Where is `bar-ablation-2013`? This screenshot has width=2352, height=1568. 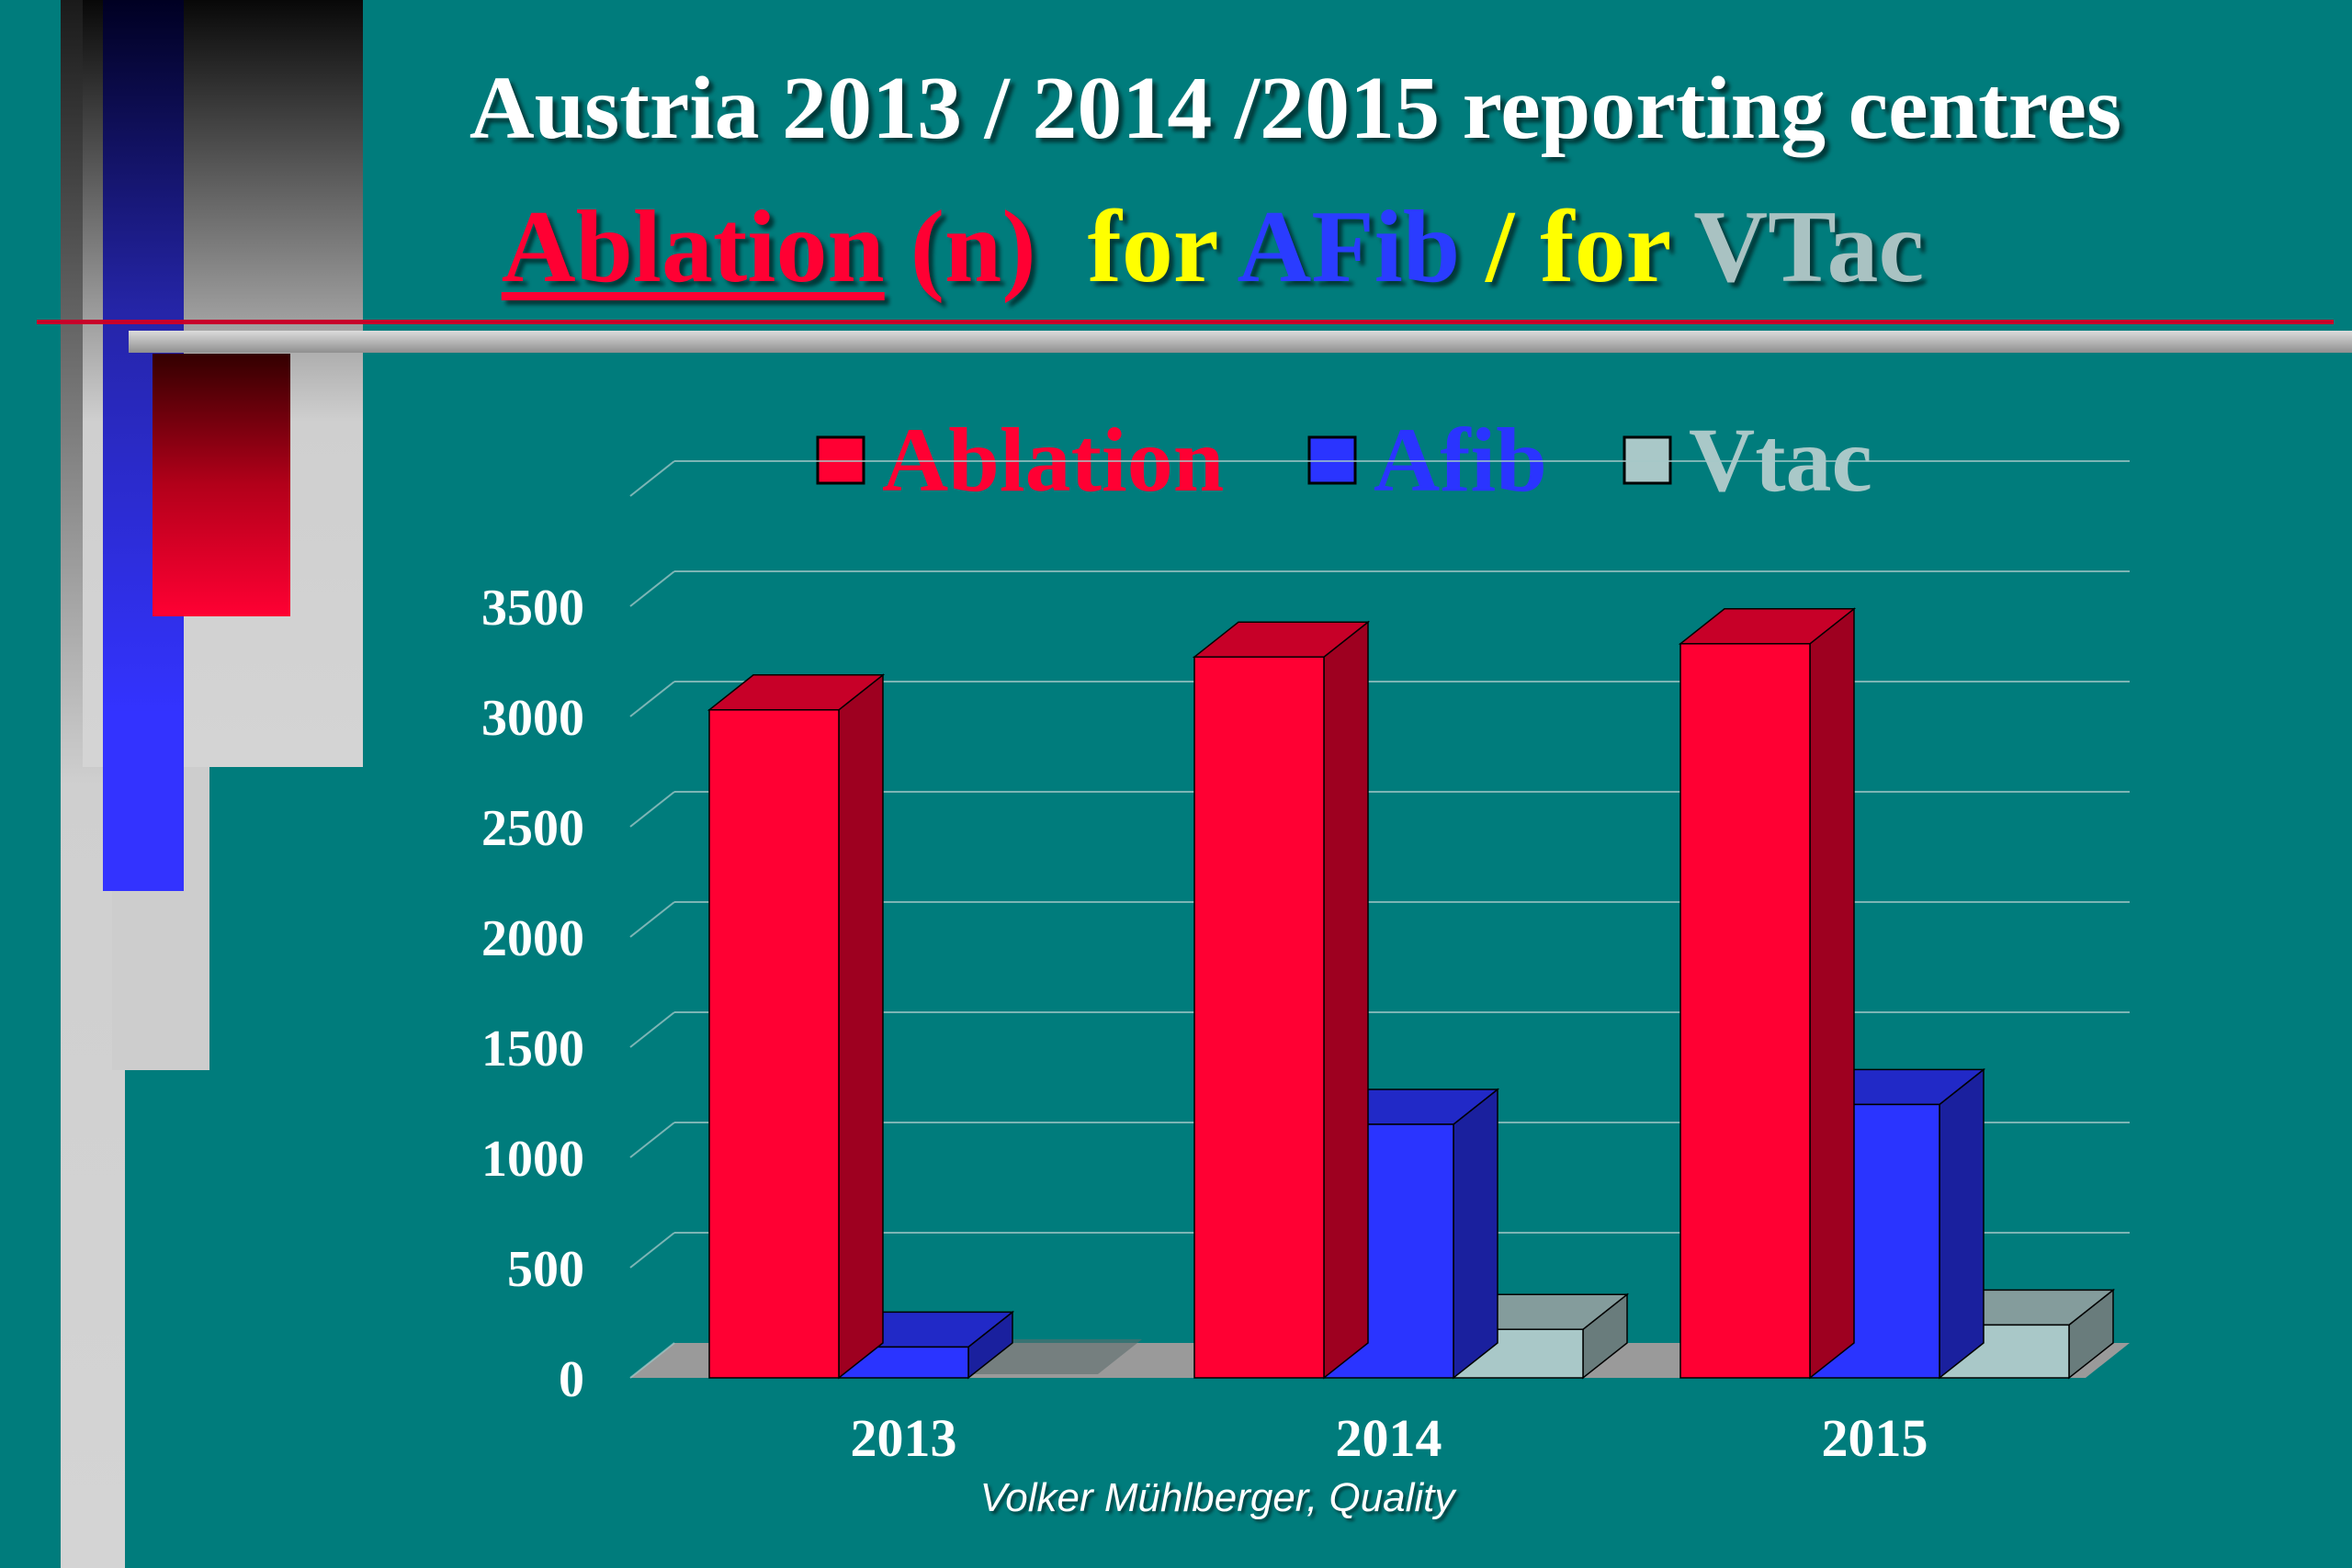 bar-ablation-2013 is located at coordinates (797, 1027).